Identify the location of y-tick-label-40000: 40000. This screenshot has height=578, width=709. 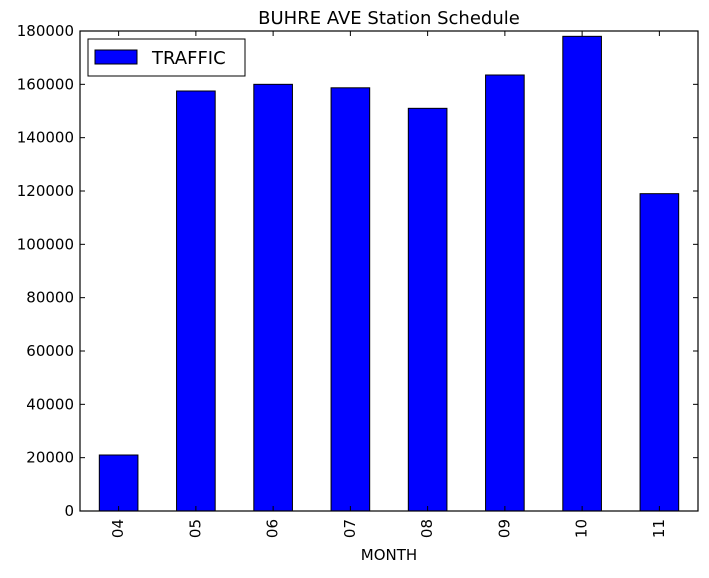
(50, 404).